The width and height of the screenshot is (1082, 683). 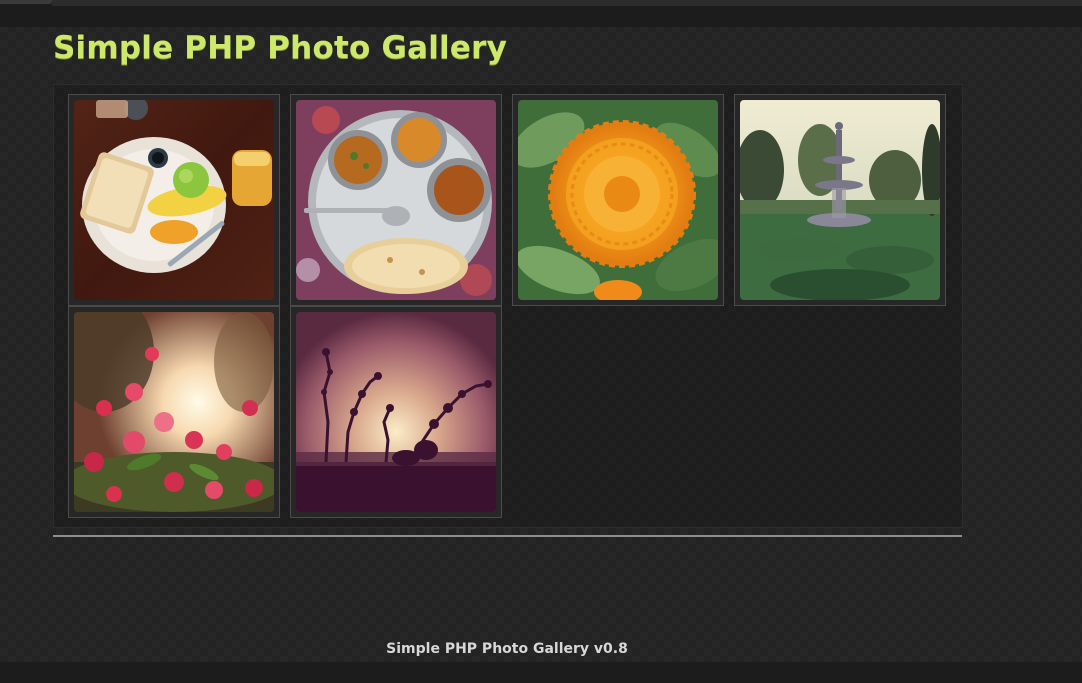 I want to click on top-strip, so click(x=567, y=3).